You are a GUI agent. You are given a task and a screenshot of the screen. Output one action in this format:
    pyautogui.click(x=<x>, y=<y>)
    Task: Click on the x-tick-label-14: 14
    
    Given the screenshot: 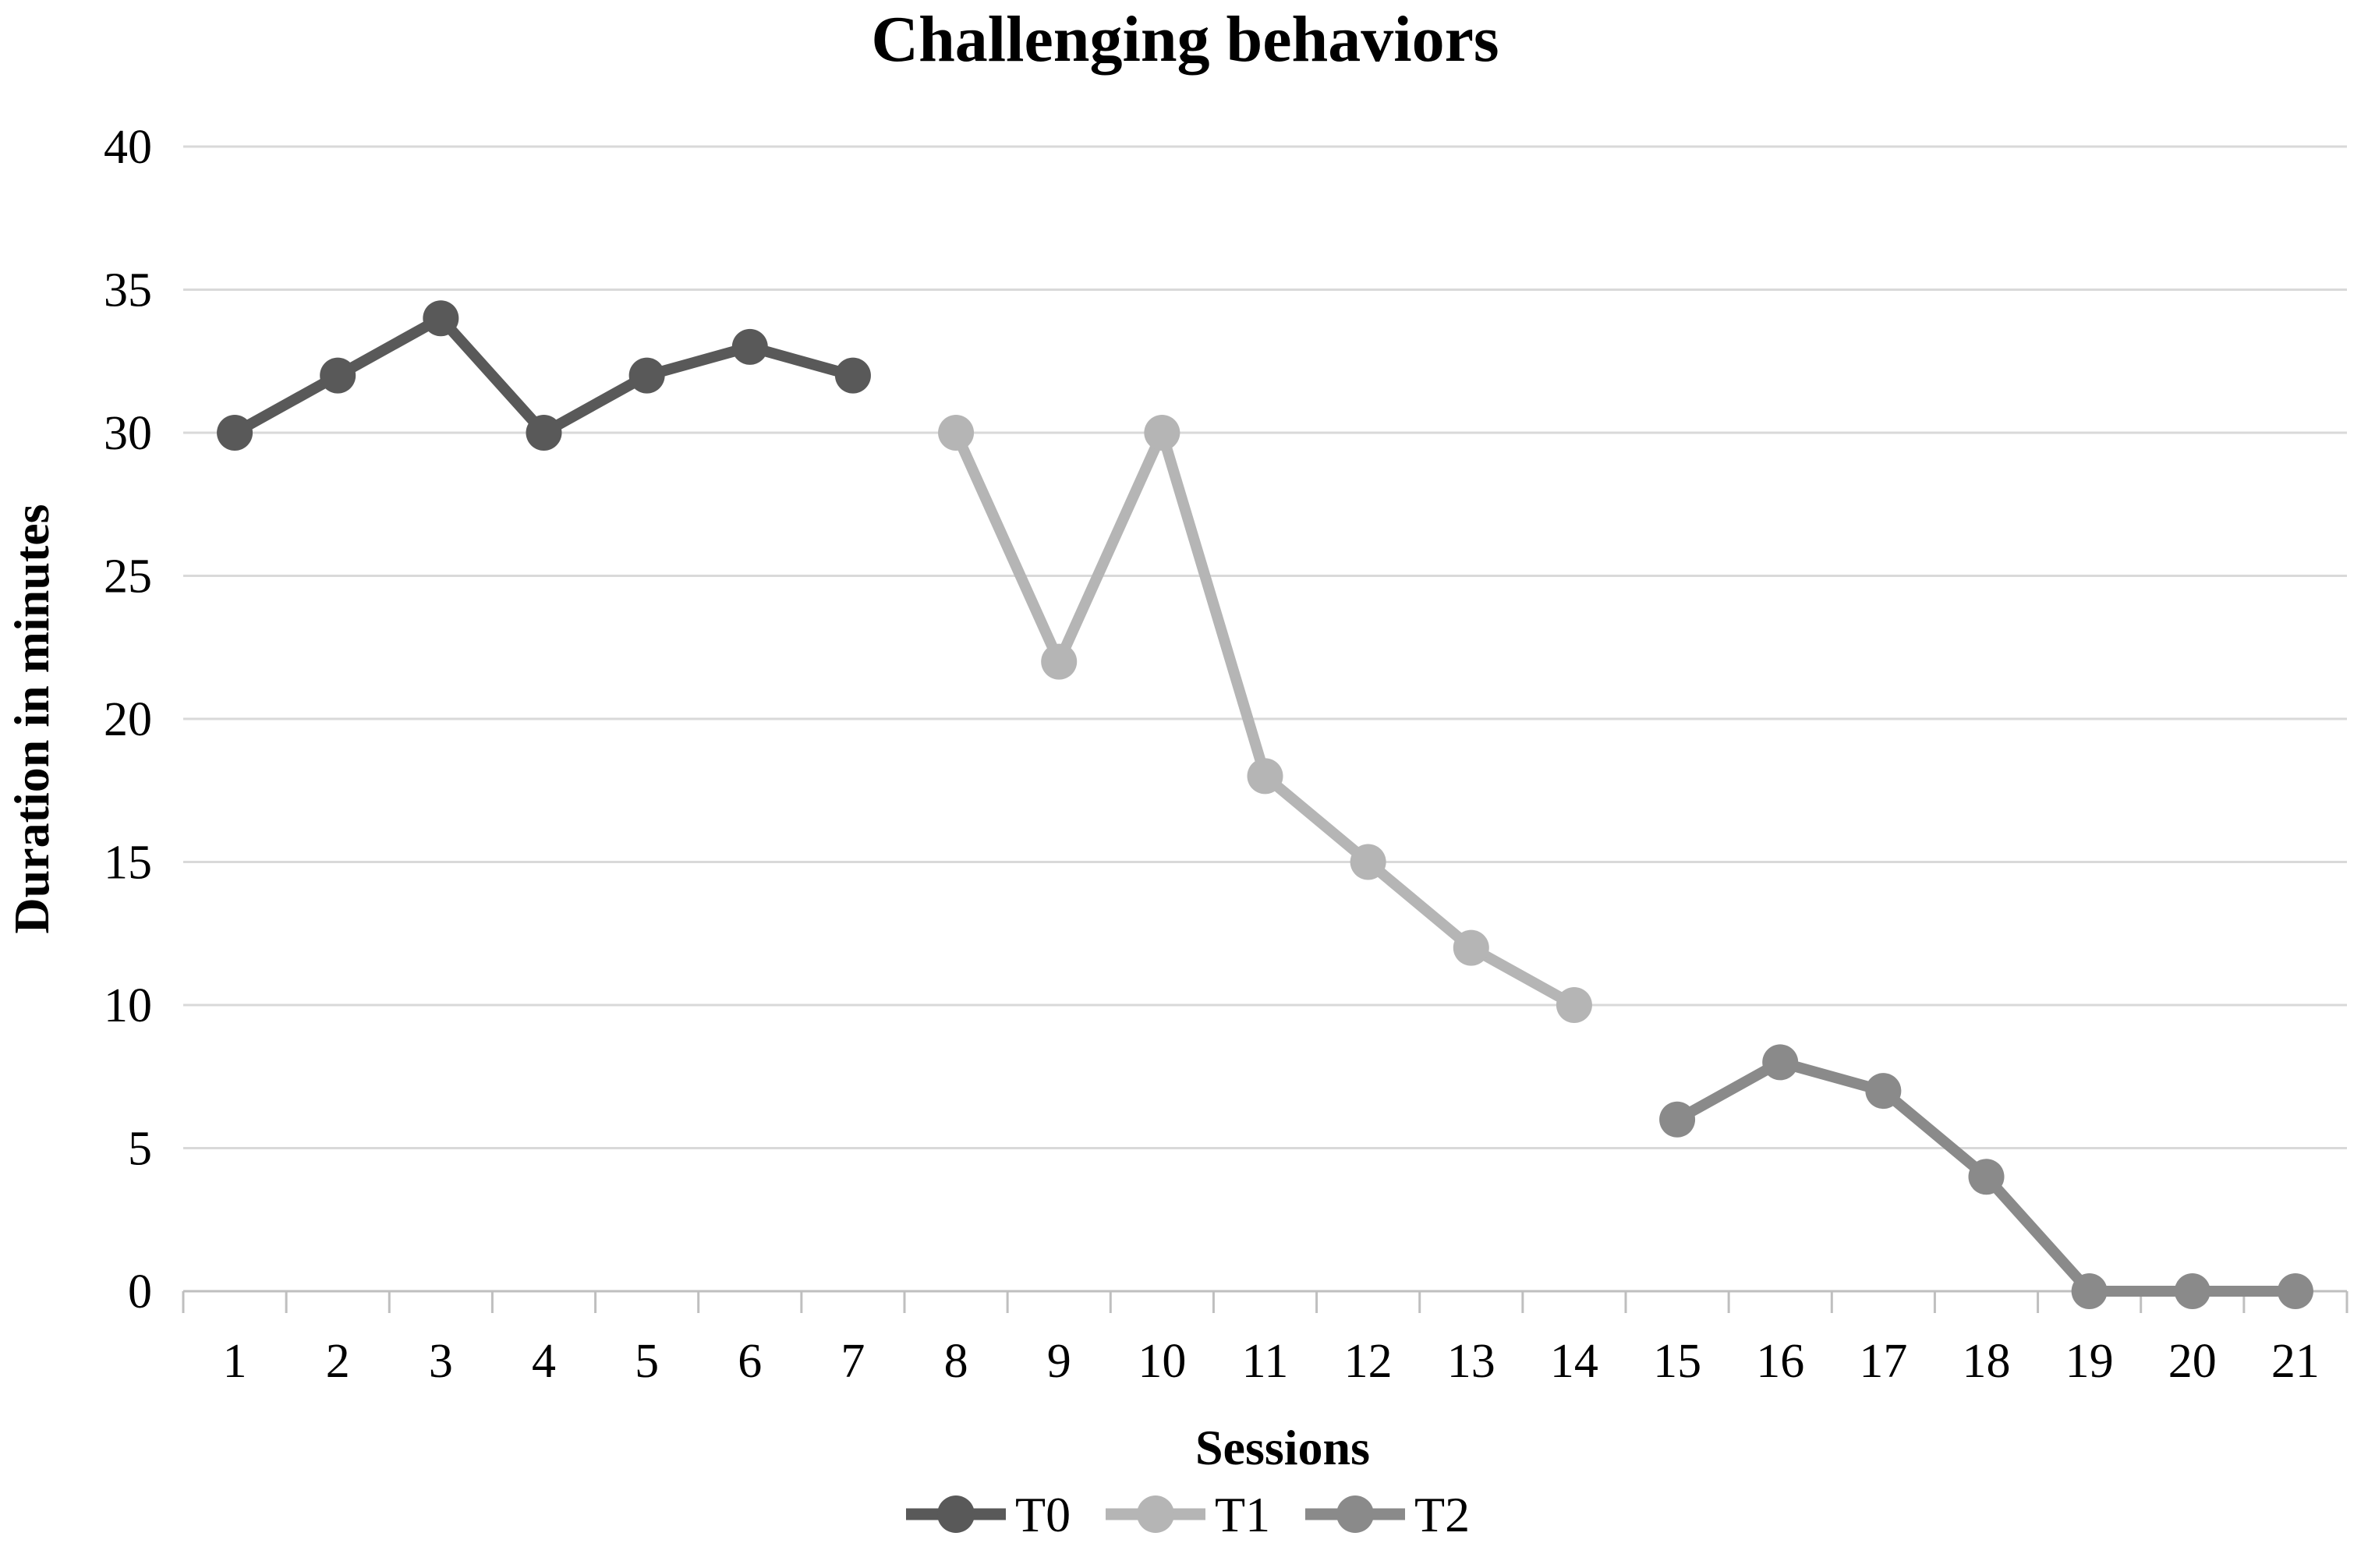 What is the action you would take?
    pyautogui.click(x=1574, y=1361)
    